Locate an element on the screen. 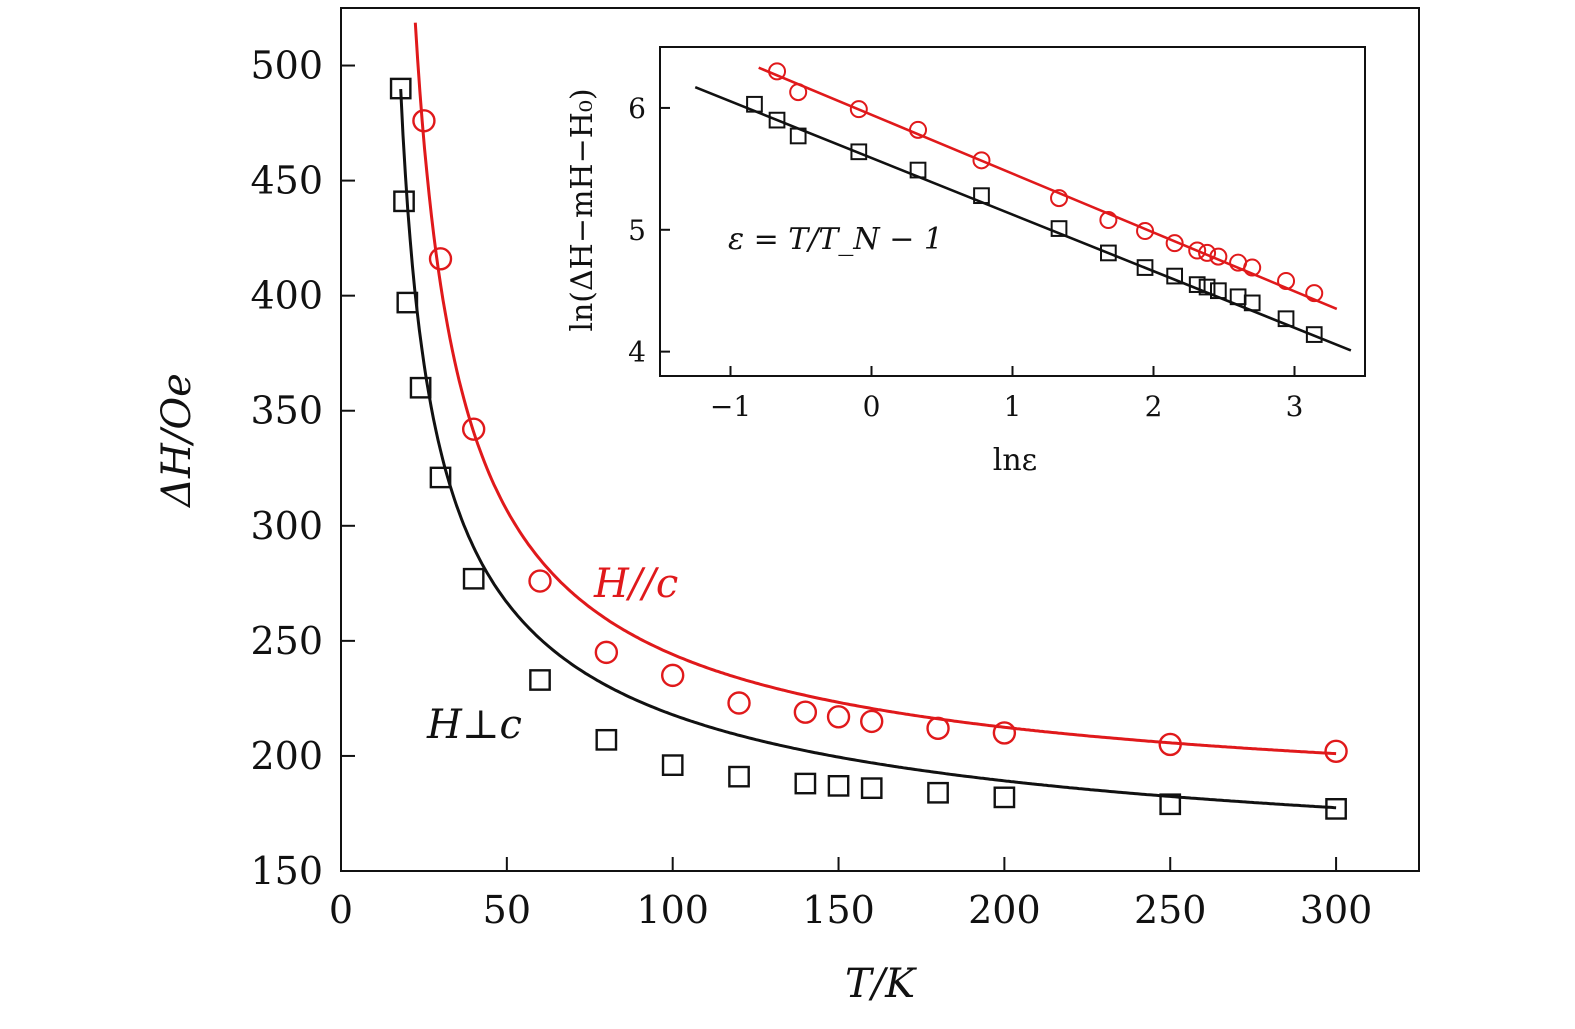 The image size is (1575, 1029). y-tick-label: 5 is located at coordinates (637, 230).